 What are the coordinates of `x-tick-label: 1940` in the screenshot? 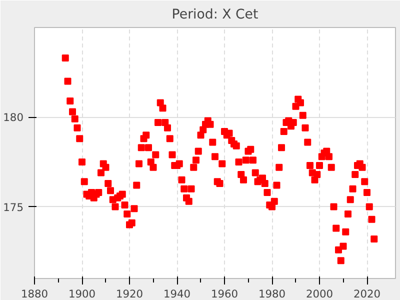 It's located at (177, 294).